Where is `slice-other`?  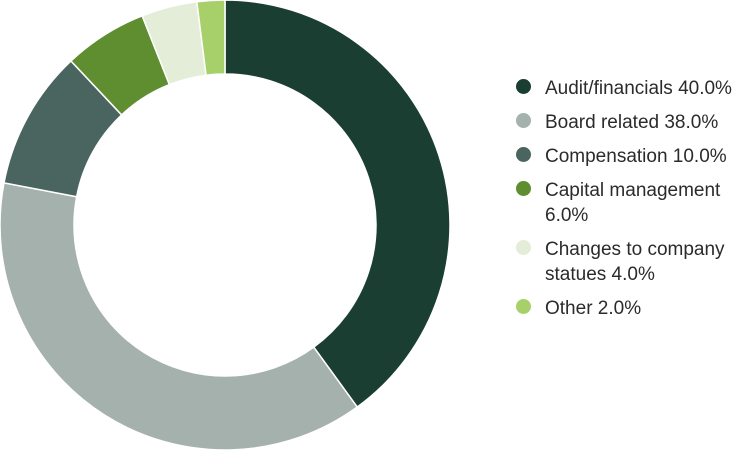
slice-other is located at coordinates (210, 38).